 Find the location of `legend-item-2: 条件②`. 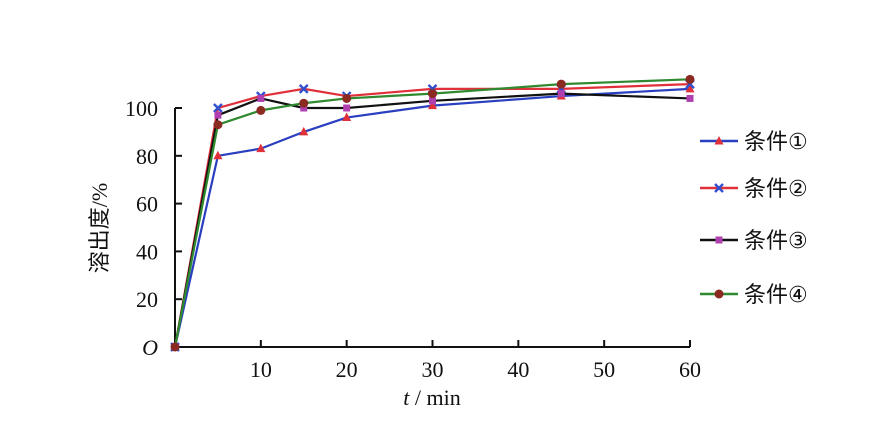

legend-item-2: 条件② is located at coordinates (754, 189).